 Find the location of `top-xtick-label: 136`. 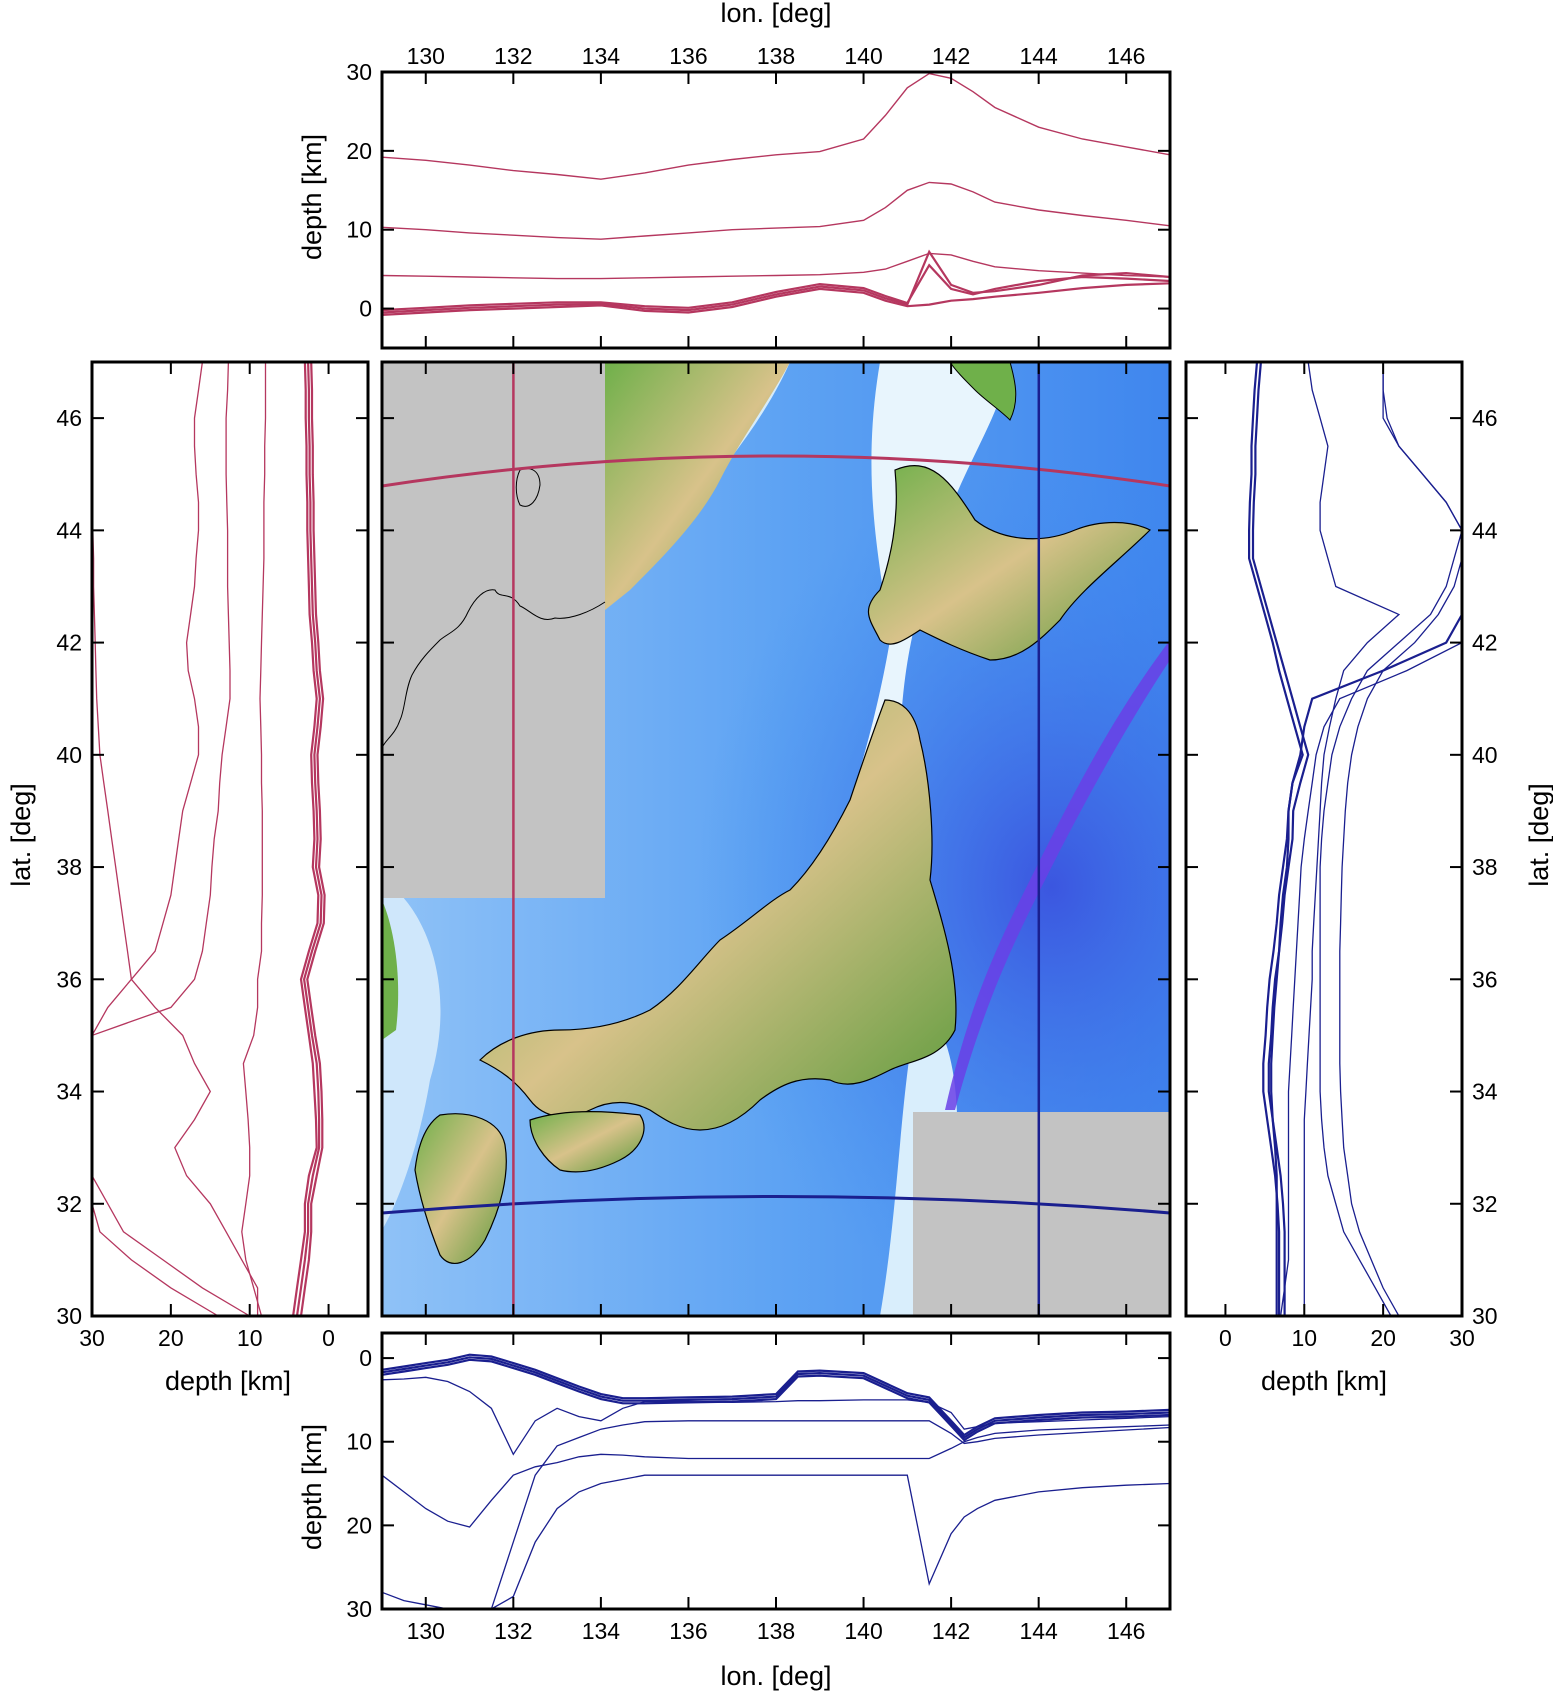

top-xtick-label: 136 is located at coordinates (688, 56).